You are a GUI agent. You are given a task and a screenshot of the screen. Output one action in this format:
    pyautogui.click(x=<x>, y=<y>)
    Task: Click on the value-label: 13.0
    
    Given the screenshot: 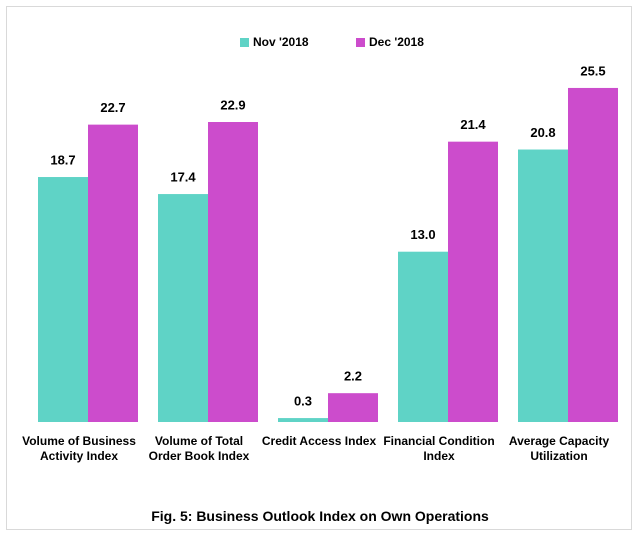 What is the action you would take?
    pyautogui.click(x=422, y=234)
    